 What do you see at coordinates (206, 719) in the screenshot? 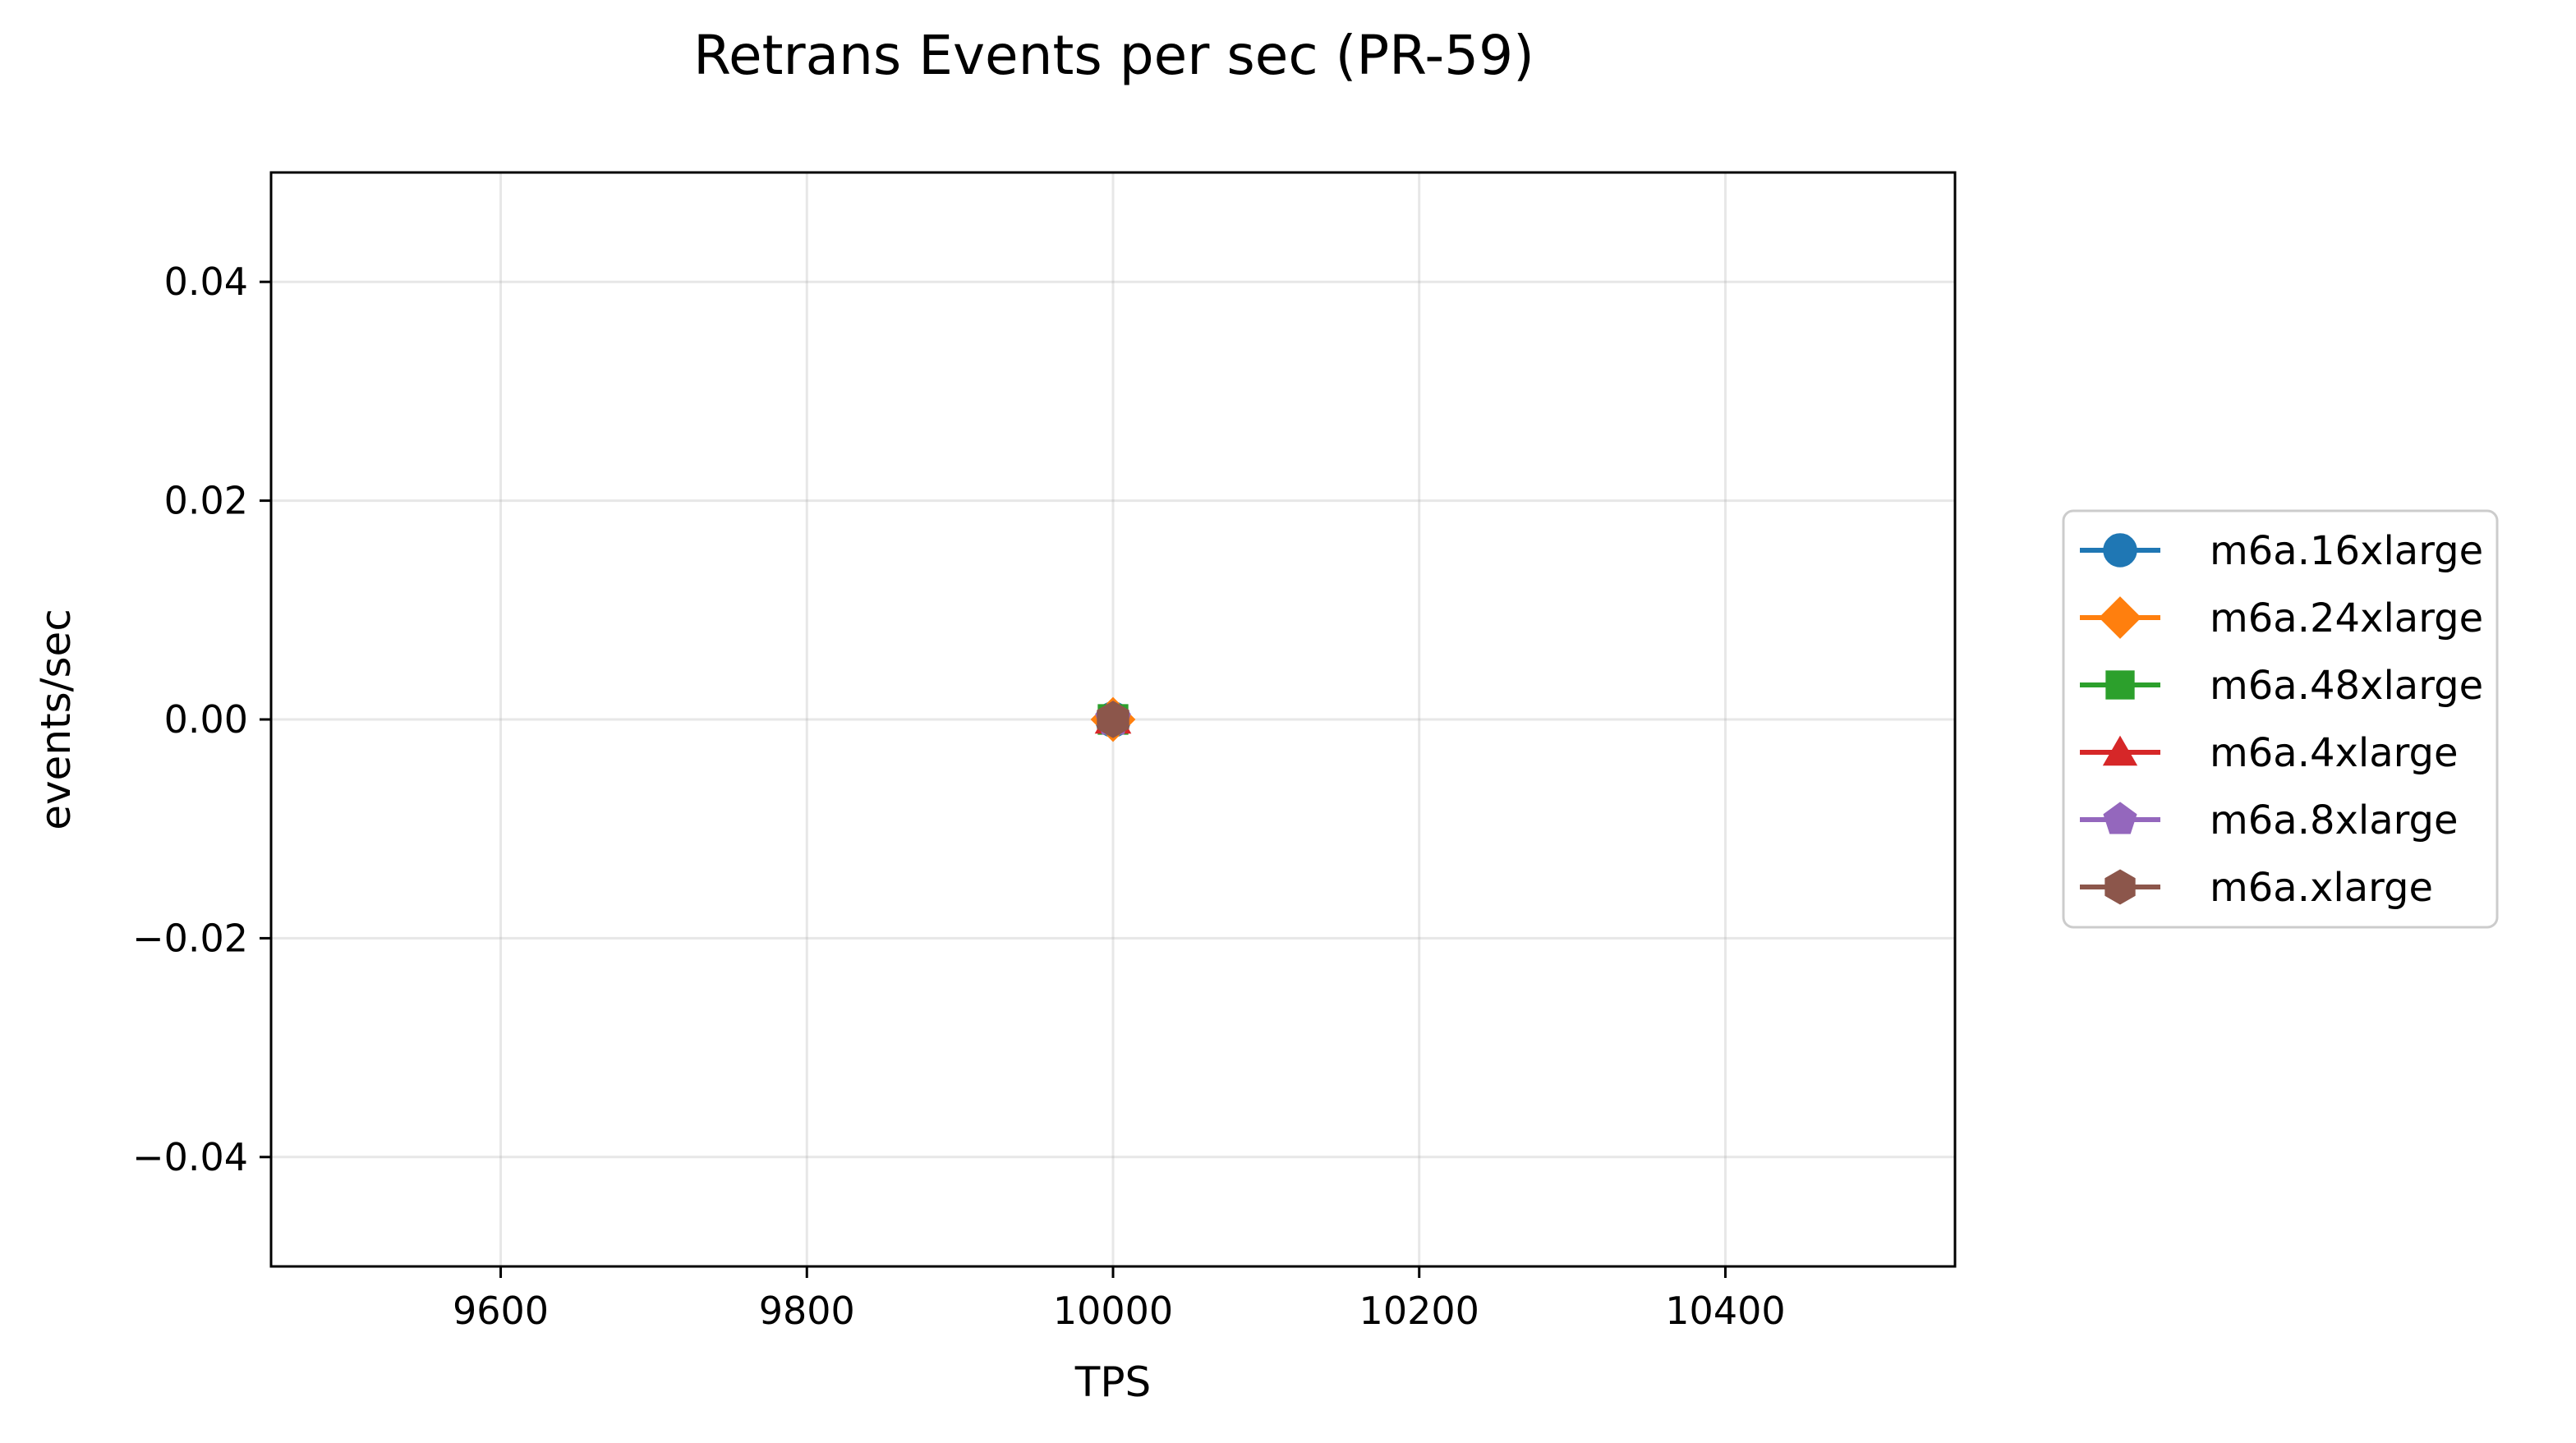
I see `y-tick-label: 0.00` at bounding box center [206, 719].